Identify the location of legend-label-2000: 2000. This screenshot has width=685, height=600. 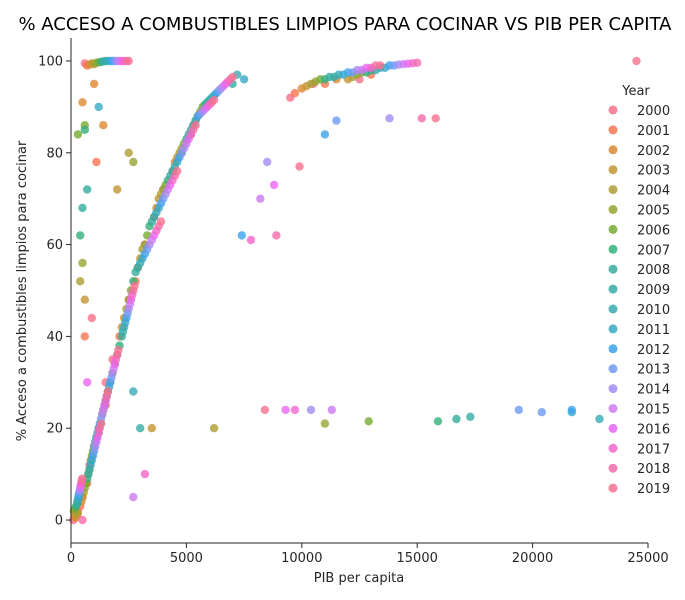
(653, 111).